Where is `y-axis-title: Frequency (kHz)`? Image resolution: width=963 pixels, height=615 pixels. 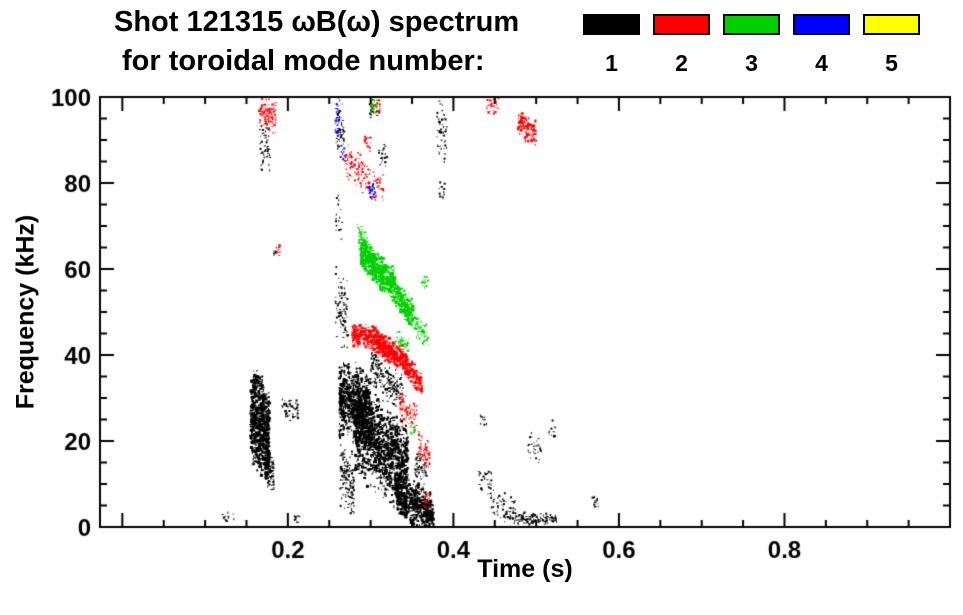
y-axis-title: Frequency (kHz) is located at coordinates (25, 312).